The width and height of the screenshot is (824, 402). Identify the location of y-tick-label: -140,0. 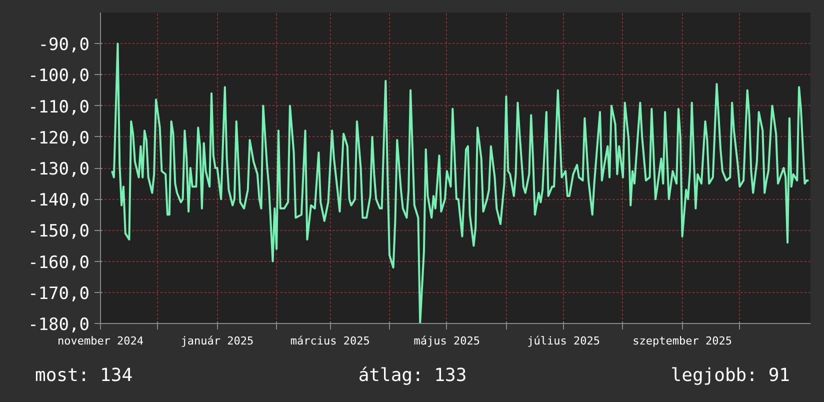
(59, 200).